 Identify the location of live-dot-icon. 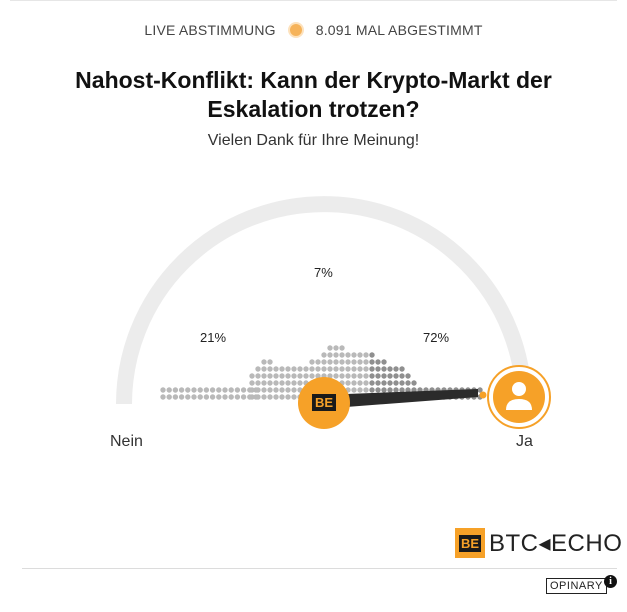
(295, 30).